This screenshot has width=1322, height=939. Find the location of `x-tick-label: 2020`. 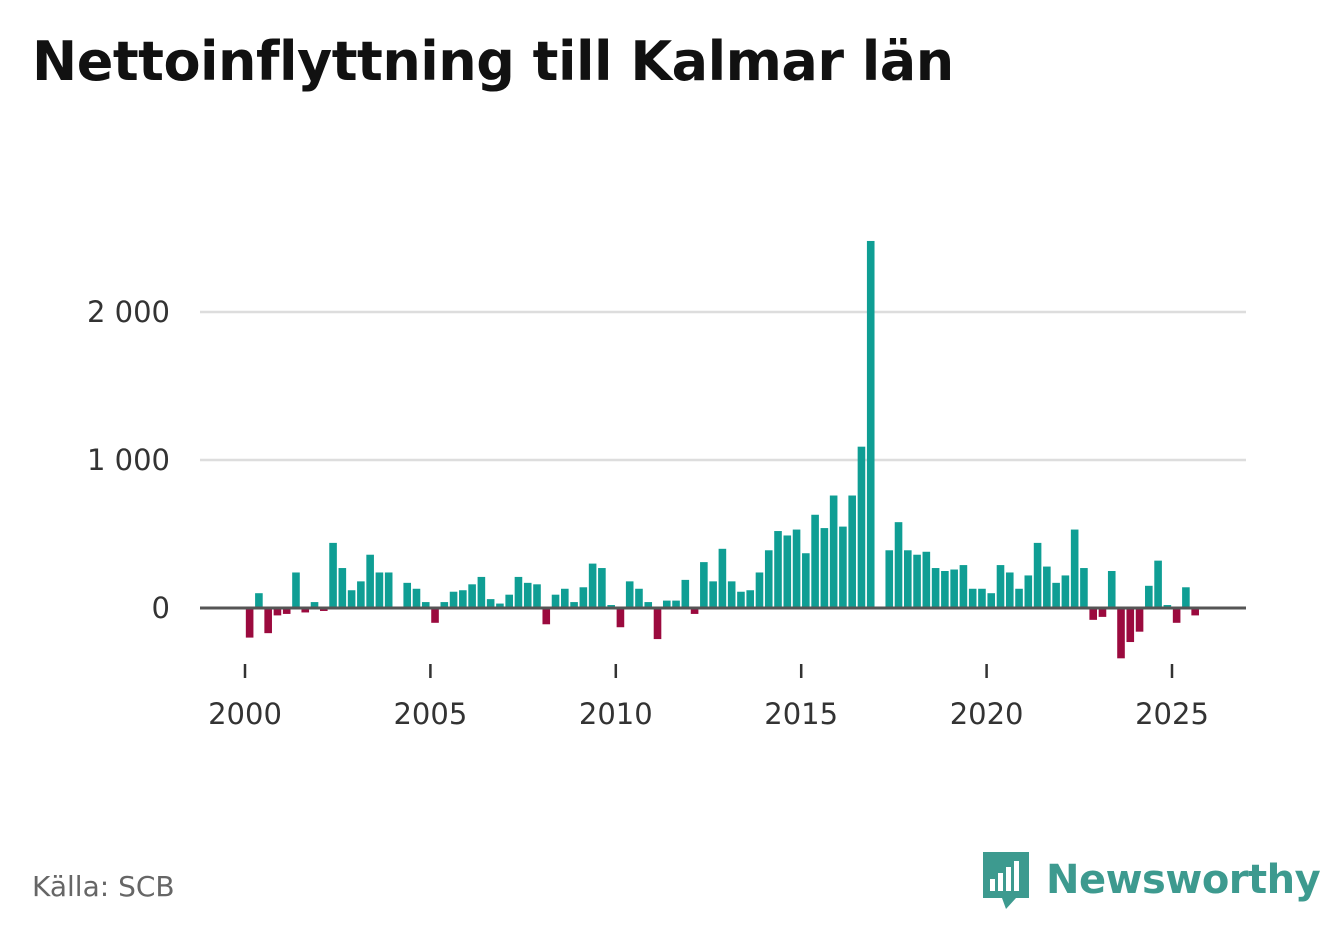

x-tick-label: 2020 is located at coordinates (987, 714).